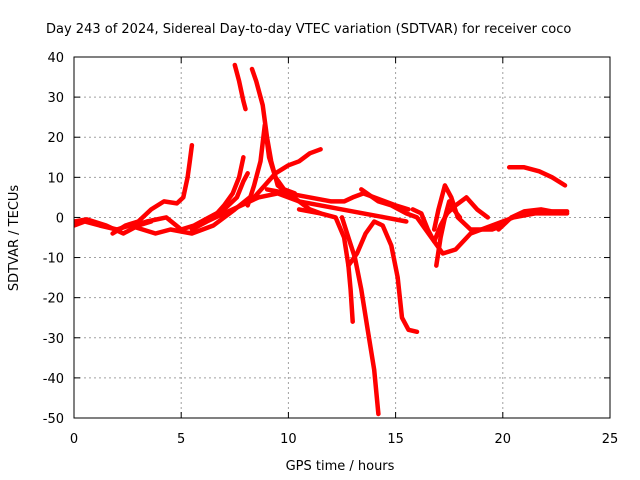 The width and height of the screenshot is (640, 480). What do you see at coordinates (53, 299) in the screenshot?
I see `y-tick-label: -20` at bounding box center [53, 299].